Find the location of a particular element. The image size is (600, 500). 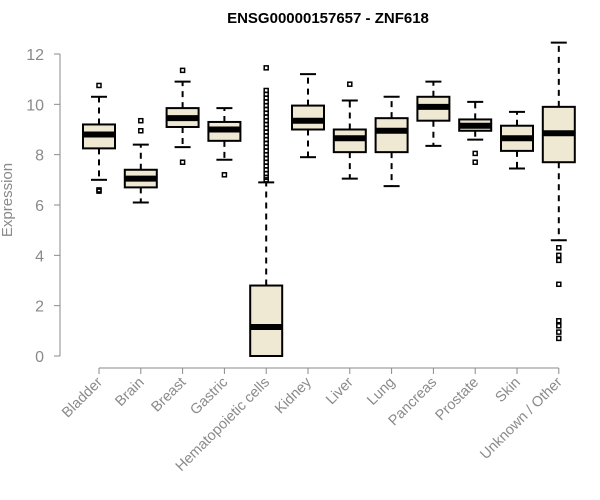

y-tick-label: 2 is located at coordinates (39, 307).